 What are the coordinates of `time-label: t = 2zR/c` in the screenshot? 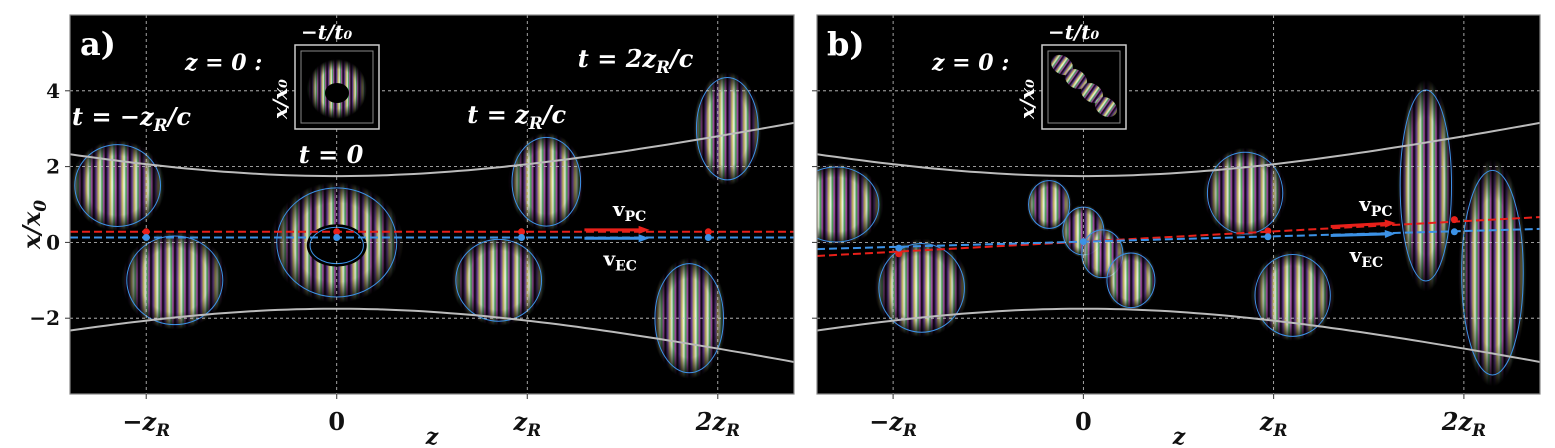 It's located at (636, 60).